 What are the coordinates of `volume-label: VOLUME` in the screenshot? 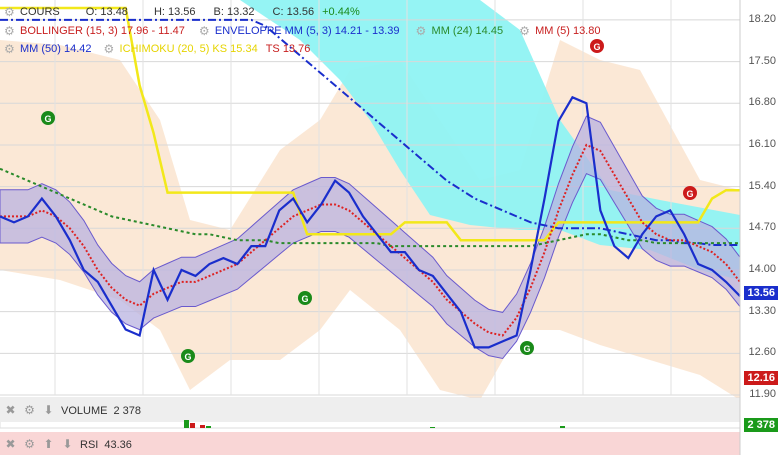 It's located at (84, 410).